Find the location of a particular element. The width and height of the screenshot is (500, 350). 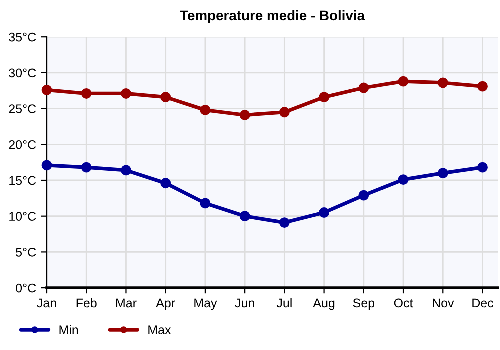

y-tick-label: 15°C is located at coordinates (23, 181).